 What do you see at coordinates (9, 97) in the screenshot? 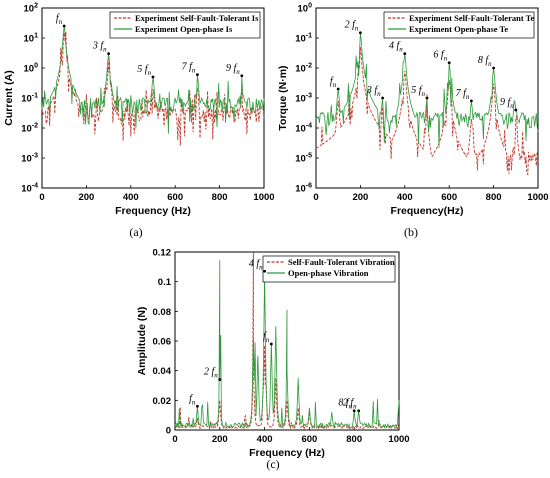
I see `y-axis-label: Current (A)` at bounding box center [9, 97].